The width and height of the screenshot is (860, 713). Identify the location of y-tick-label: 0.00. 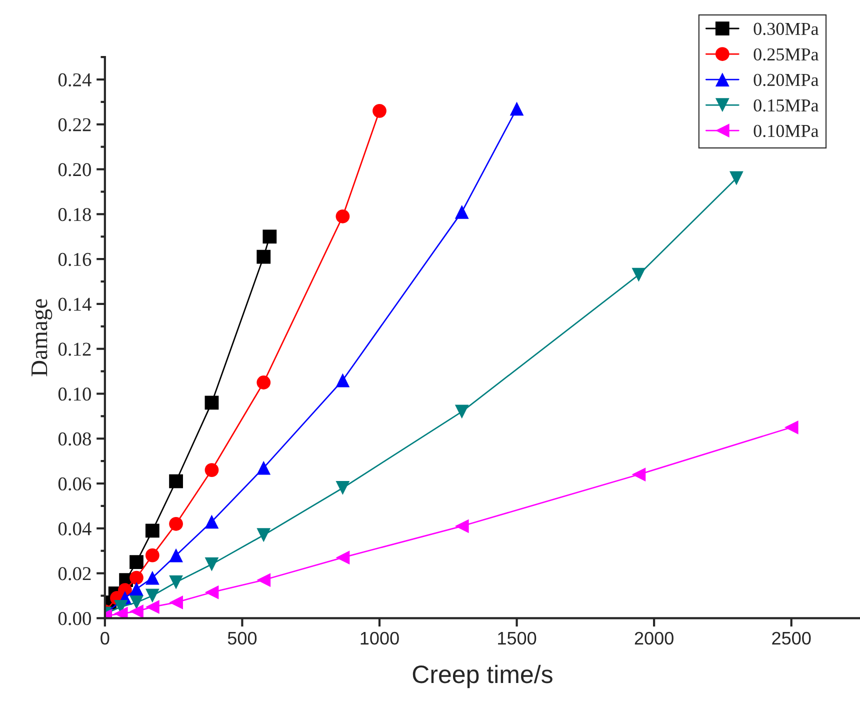
(74, 619).